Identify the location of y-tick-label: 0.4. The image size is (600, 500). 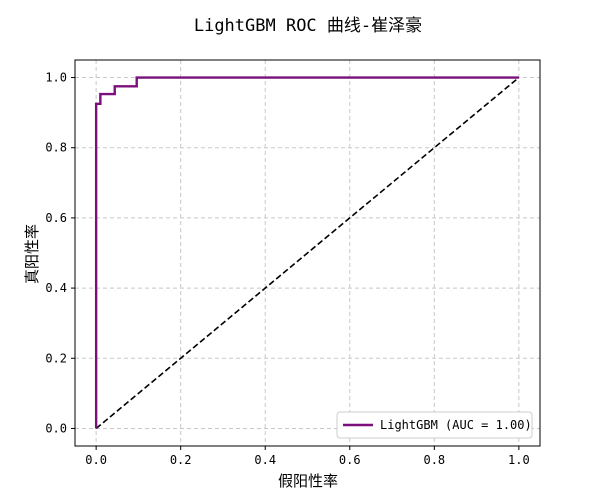
(56, 288).